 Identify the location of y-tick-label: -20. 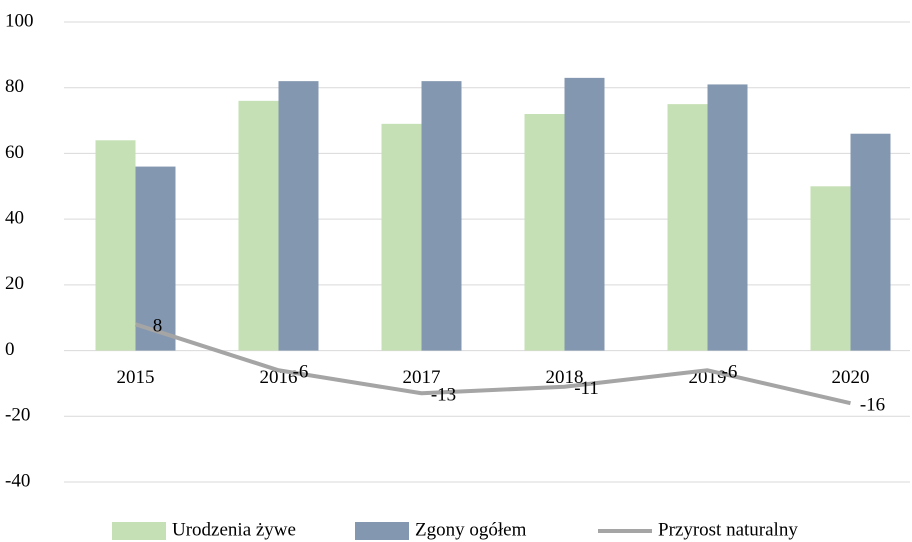
(17, 415).